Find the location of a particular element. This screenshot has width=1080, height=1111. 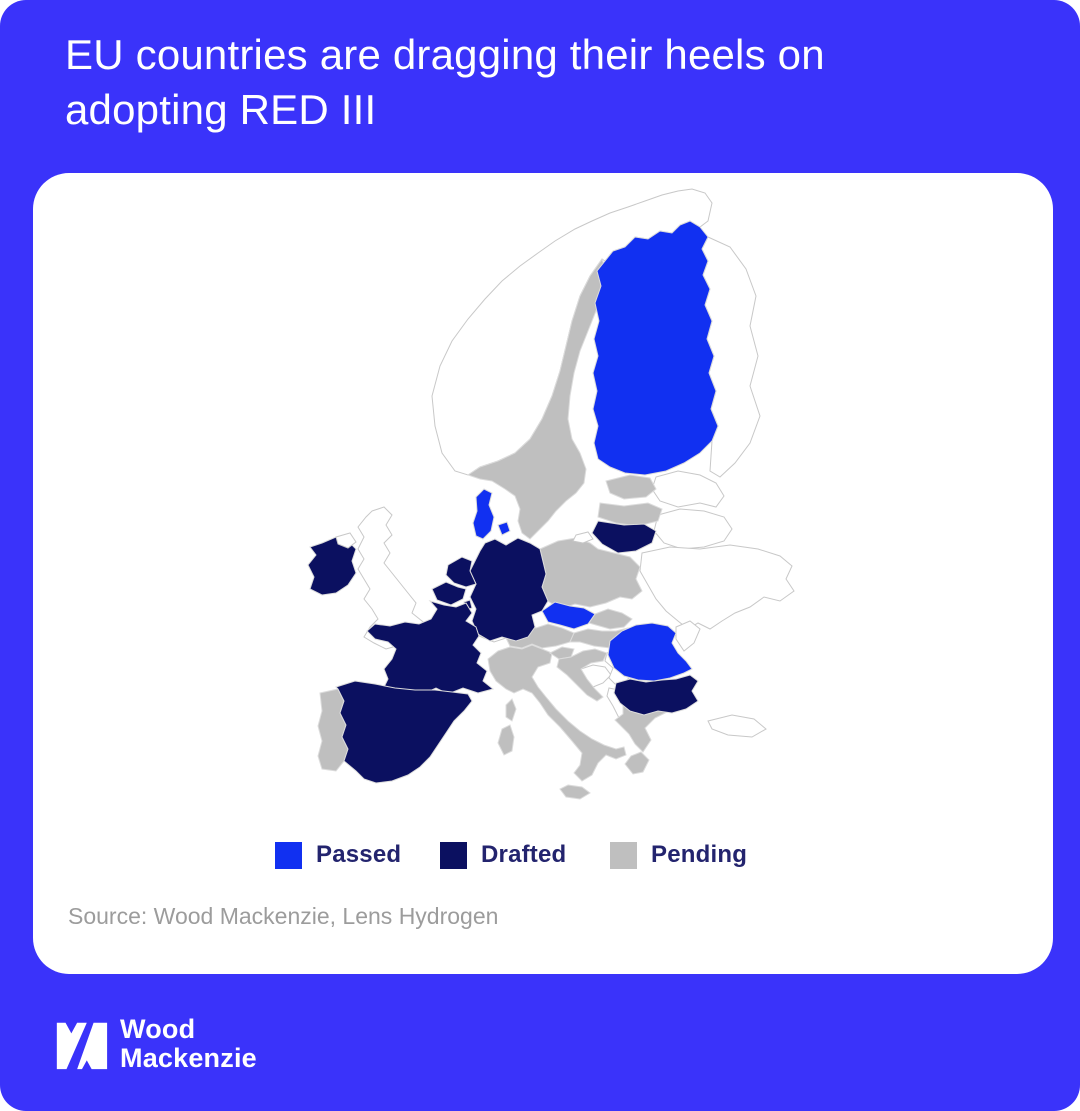

map-country-germany is located at coordinates (509, 589).